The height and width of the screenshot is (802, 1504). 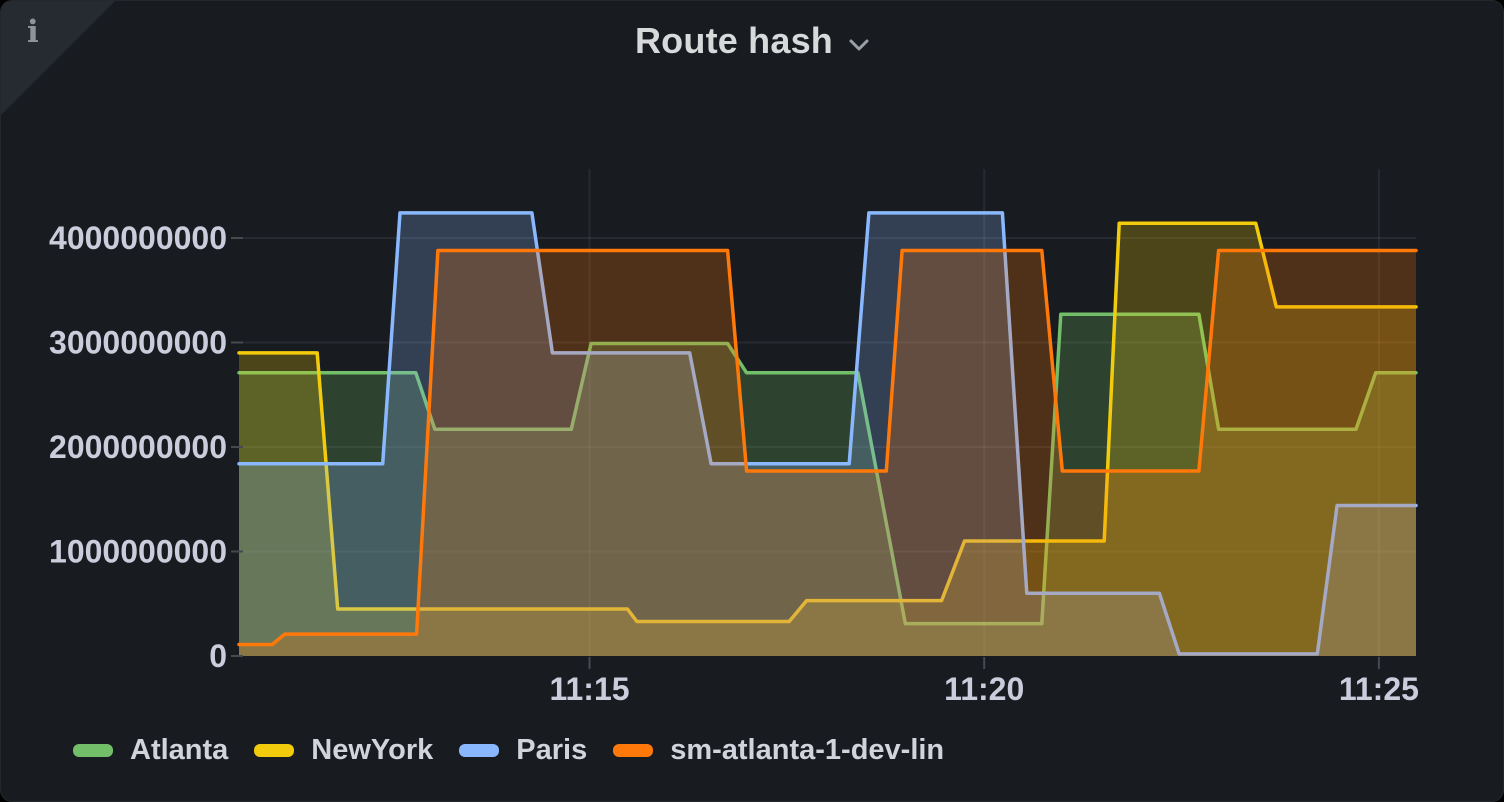 I want to click on x-axis-label: 11:15, so click(x=589, y=689).